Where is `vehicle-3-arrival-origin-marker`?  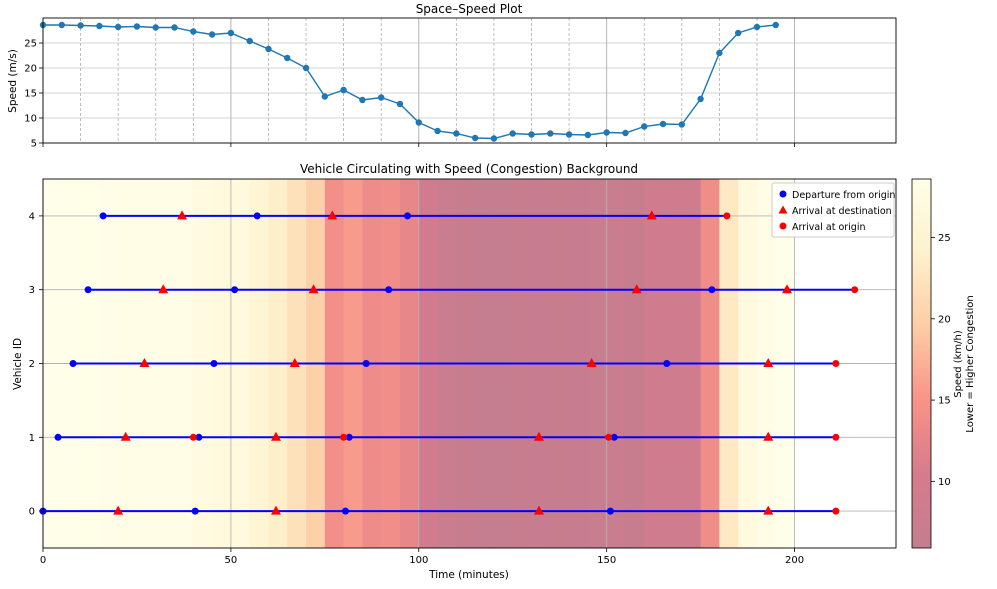
vehicle-3-arrival-origin-marker is located at coordinates (855, 290).